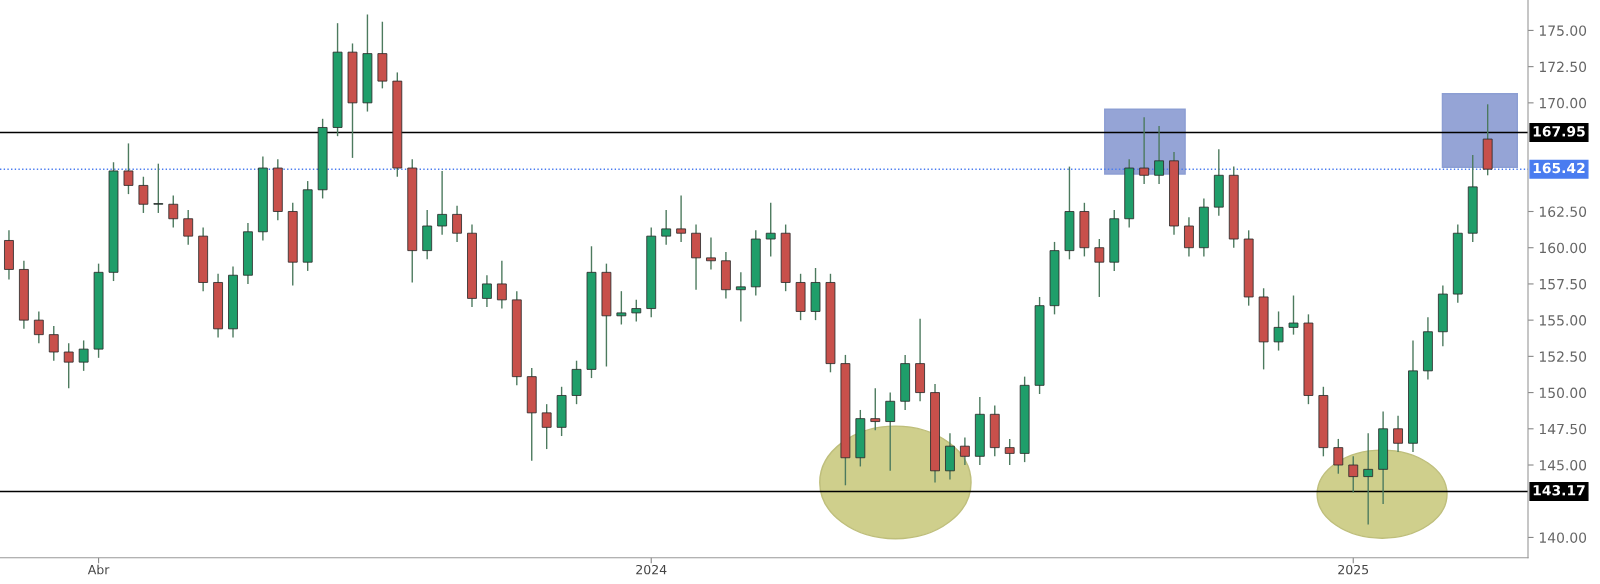 Image resolution: width=1600 pixels, height=584 pixels. What do you see at coordinates (1563, 537) in the screenshot?
I see `y-tick-label: 140.00` at bounding box center [1563, 537].